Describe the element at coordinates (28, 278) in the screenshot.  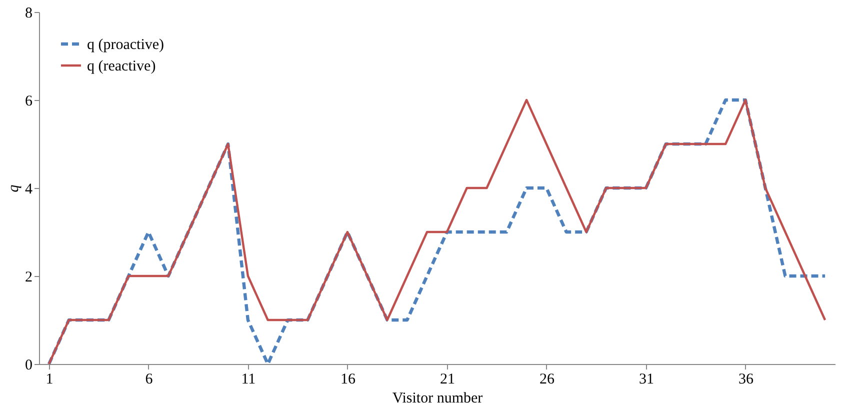
I see `y-tick-label: 2` at that location.